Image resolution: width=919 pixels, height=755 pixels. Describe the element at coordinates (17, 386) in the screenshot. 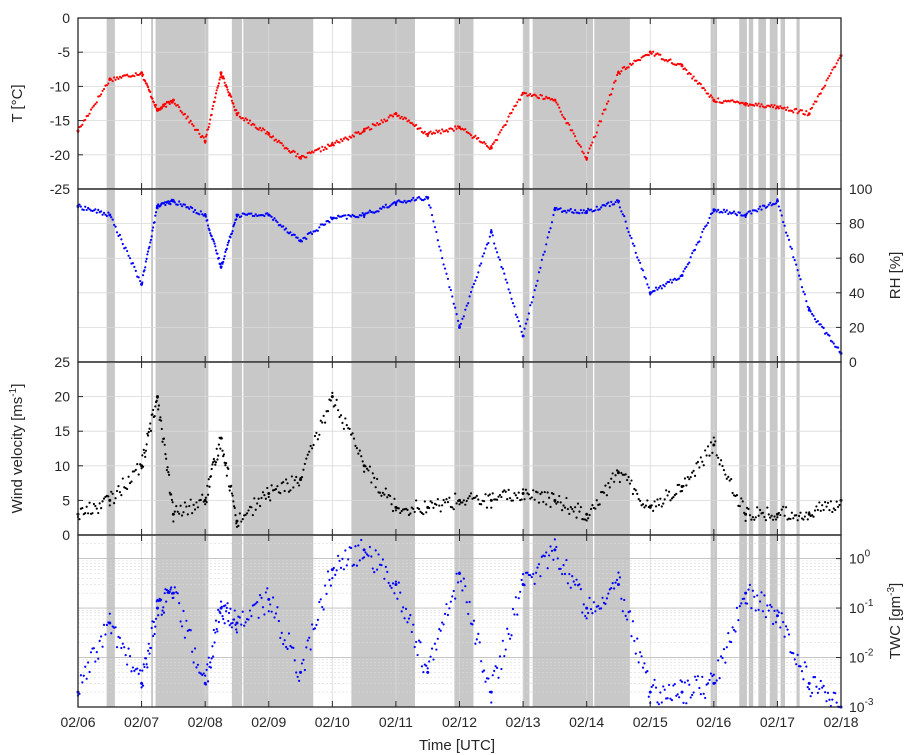

I see `y-axis-title-bracket: ]` at that location.